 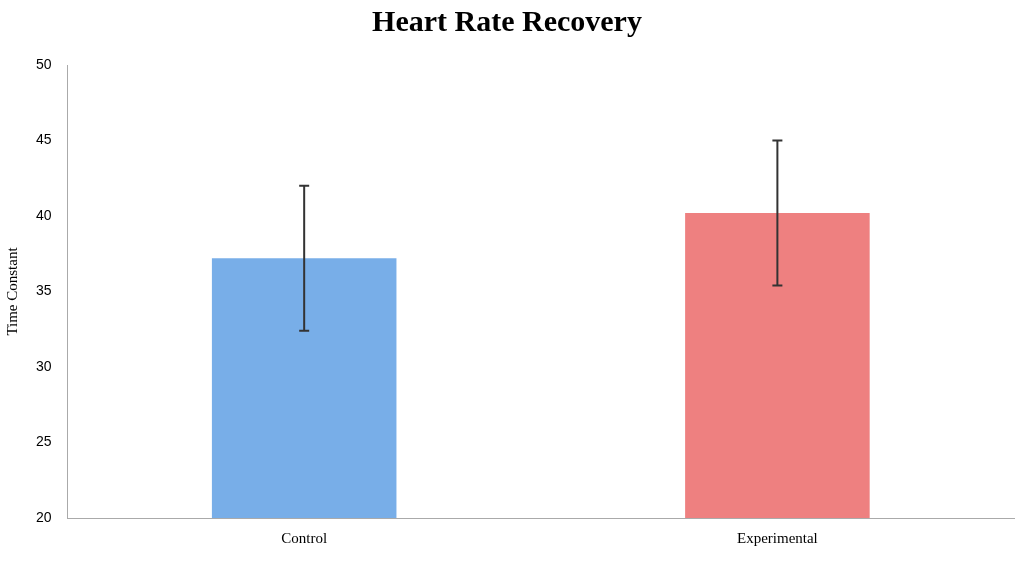 I want to click on x-tick-label: Control, so click(x=304, y=537).